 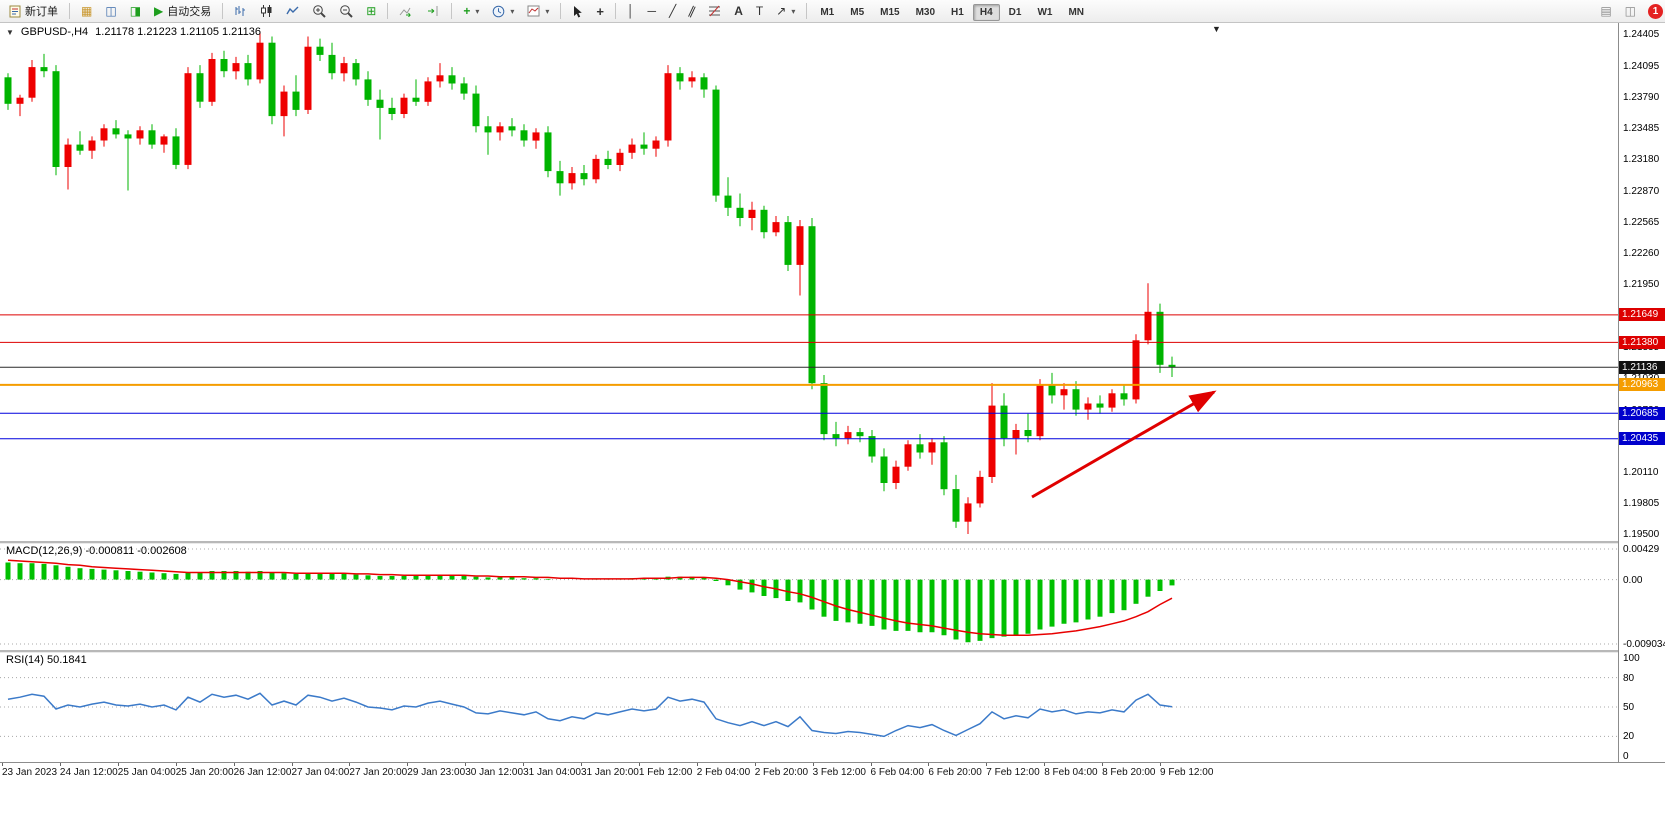 What do you see at coordinates (857, 12) in the screenshot?
I see `timeframe-button-m5: M5` at bounding box center [857, 12].